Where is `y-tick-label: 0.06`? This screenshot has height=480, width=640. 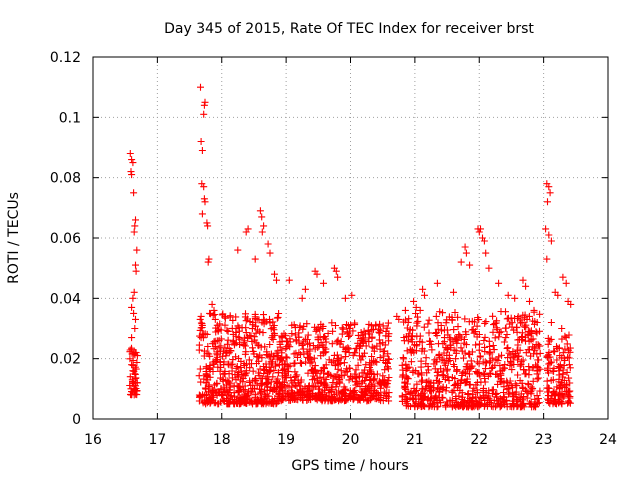 y-tick-label: 0.06 is located at coordinates (65, 239).